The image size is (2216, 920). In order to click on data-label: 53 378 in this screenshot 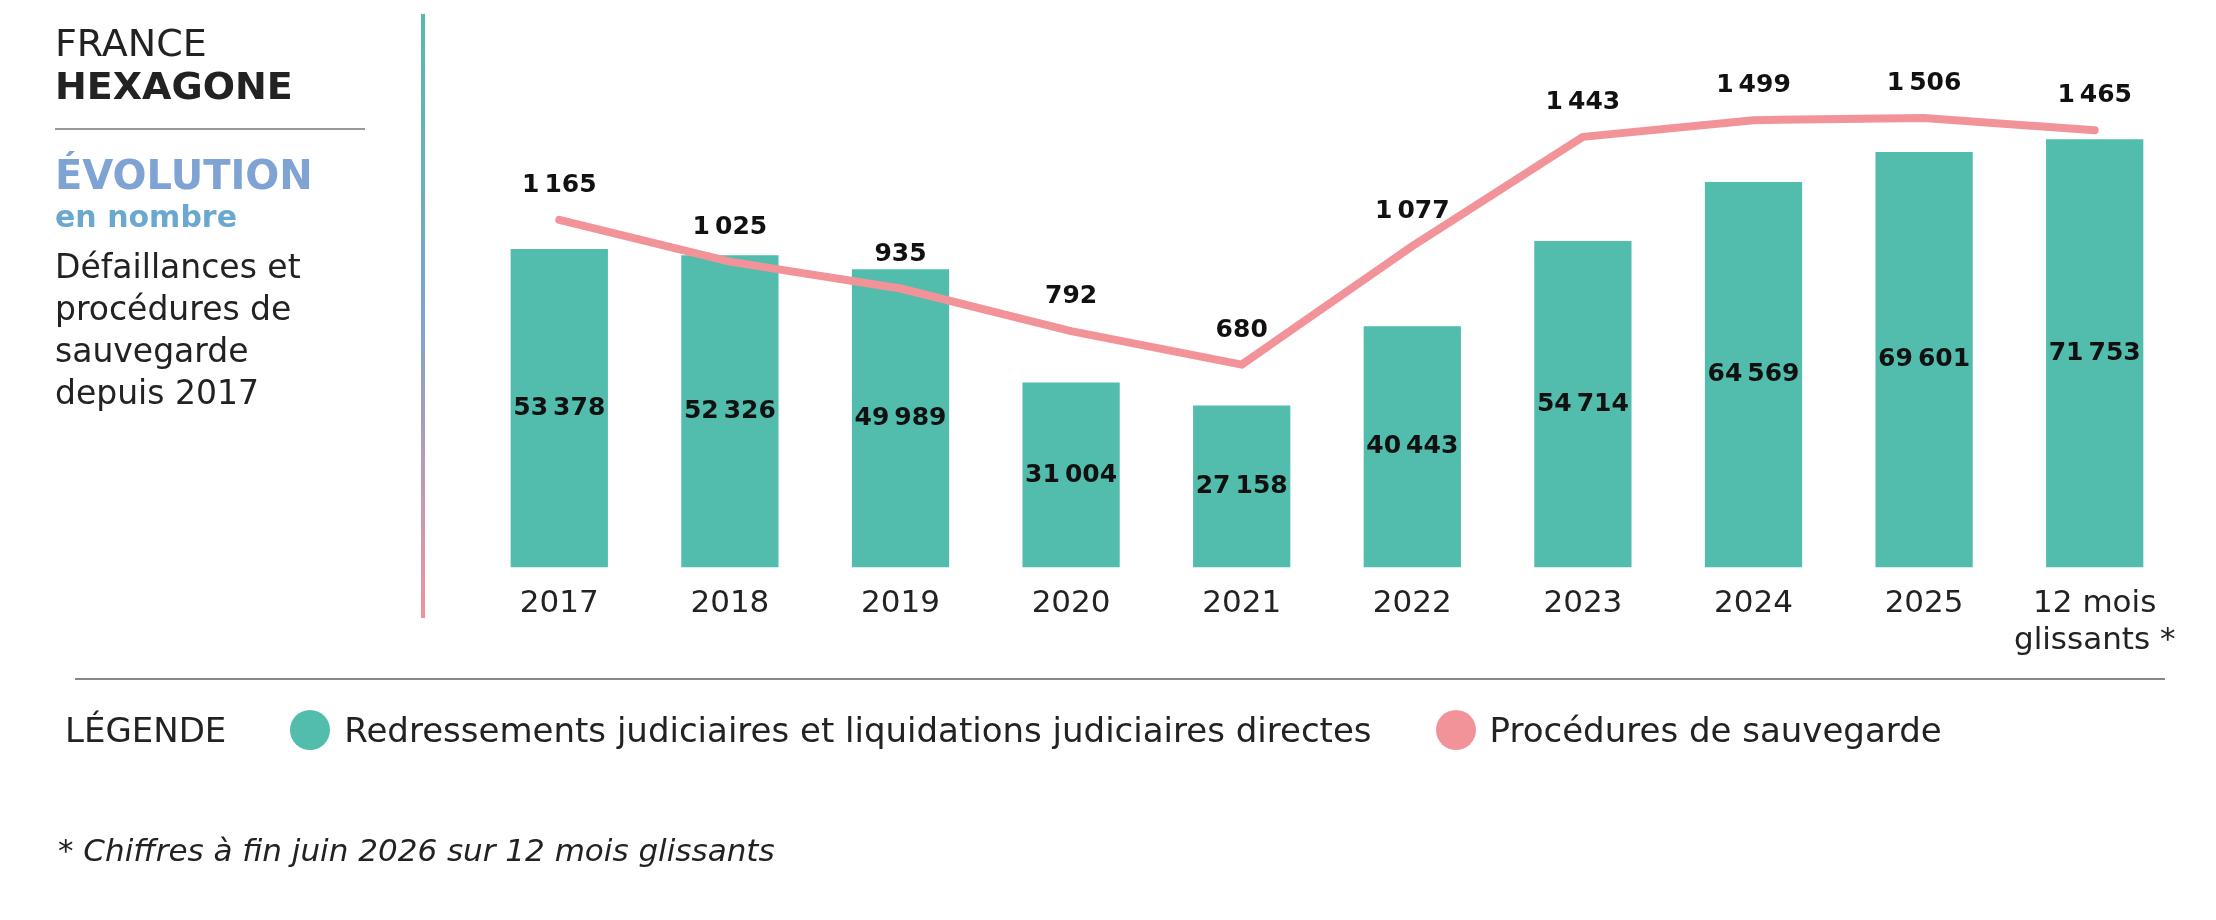, I will do `click(559, 406)`.